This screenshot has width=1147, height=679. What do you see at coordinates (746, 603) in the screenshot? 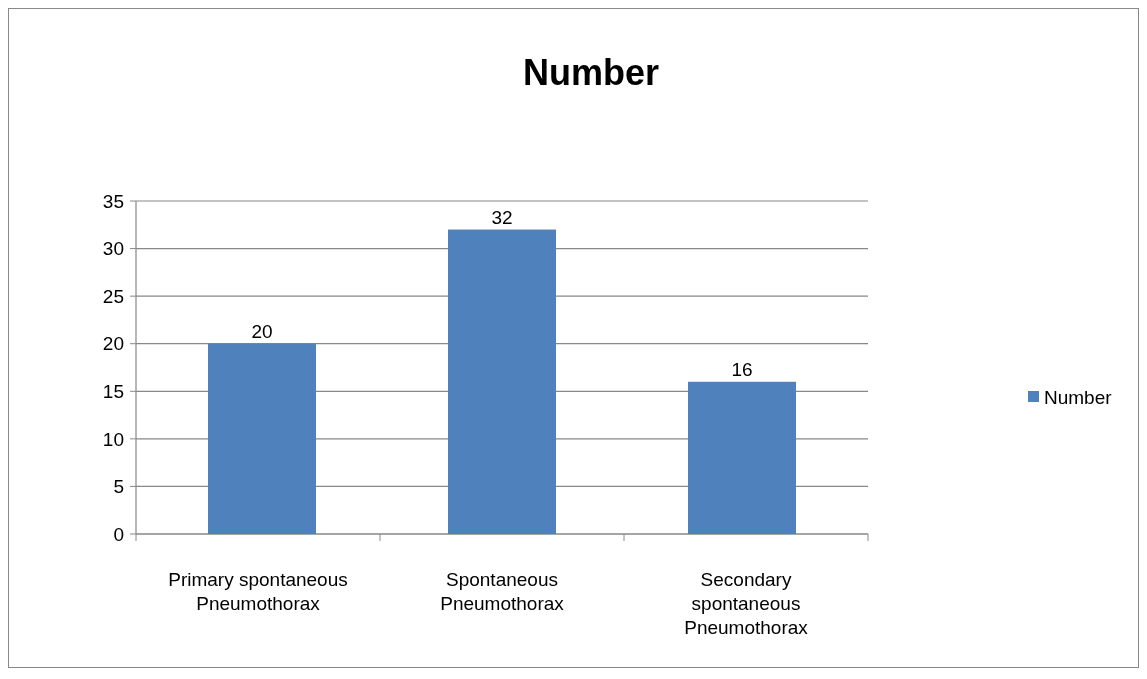
I see `x-tick-label: Secondary spontaneous Pneumothorax` at bounding box center [746, 603].